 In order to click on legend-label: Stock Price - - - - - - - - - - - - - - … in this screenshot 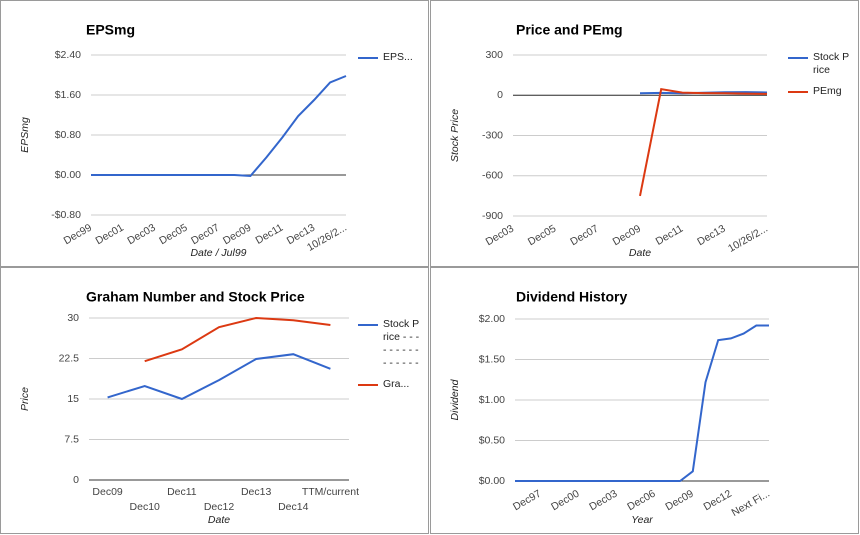, I will do `click(401, 343)`.